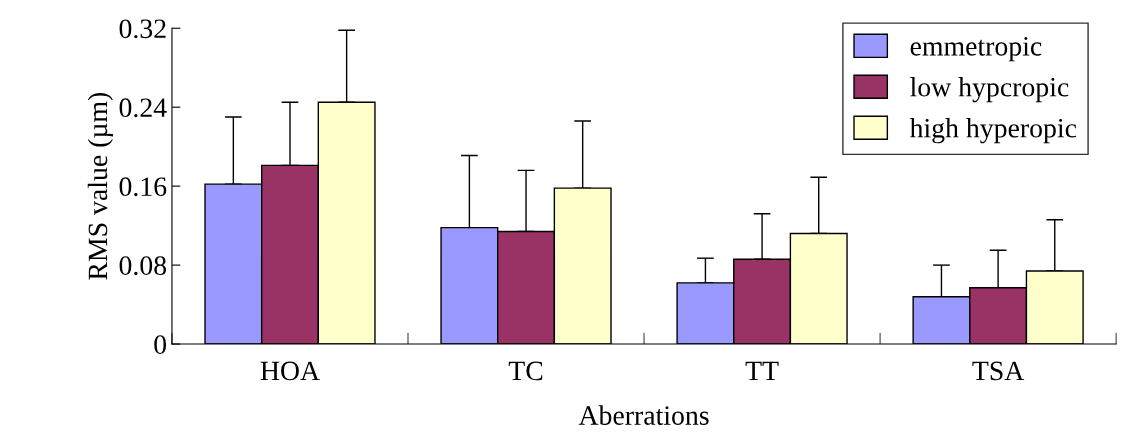 The image size is (1124, 448). I want to click on x-tick-label: TT, so click(762, 371).